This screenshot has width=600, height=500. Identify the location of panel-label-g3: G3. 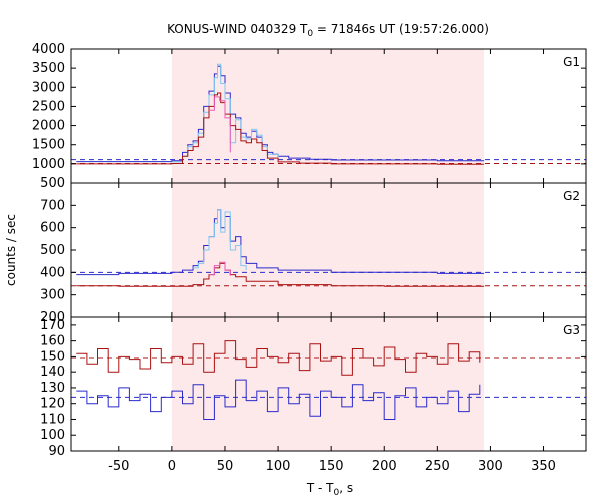
(571, 330).